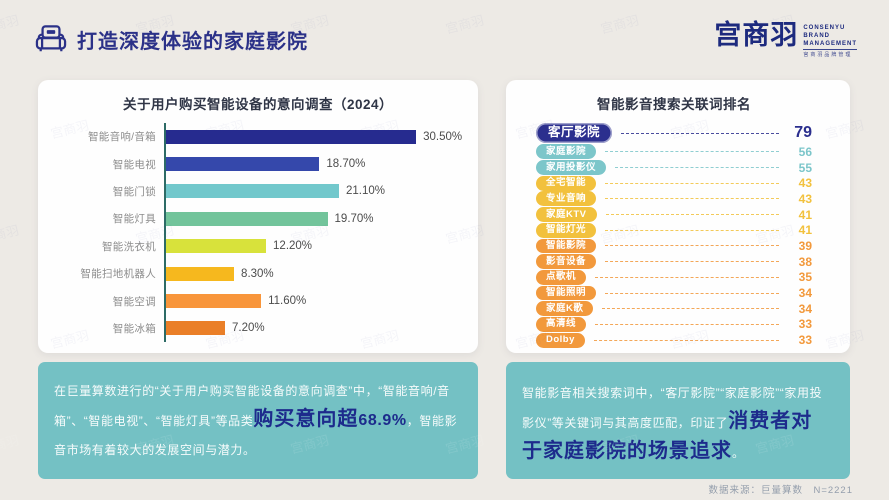 The image size is (889, 500). Describe the element at coordinates (674, 104) in the screenshot. I see `keyword-chart-title: 智能影音搜索关联词排名` at that location.